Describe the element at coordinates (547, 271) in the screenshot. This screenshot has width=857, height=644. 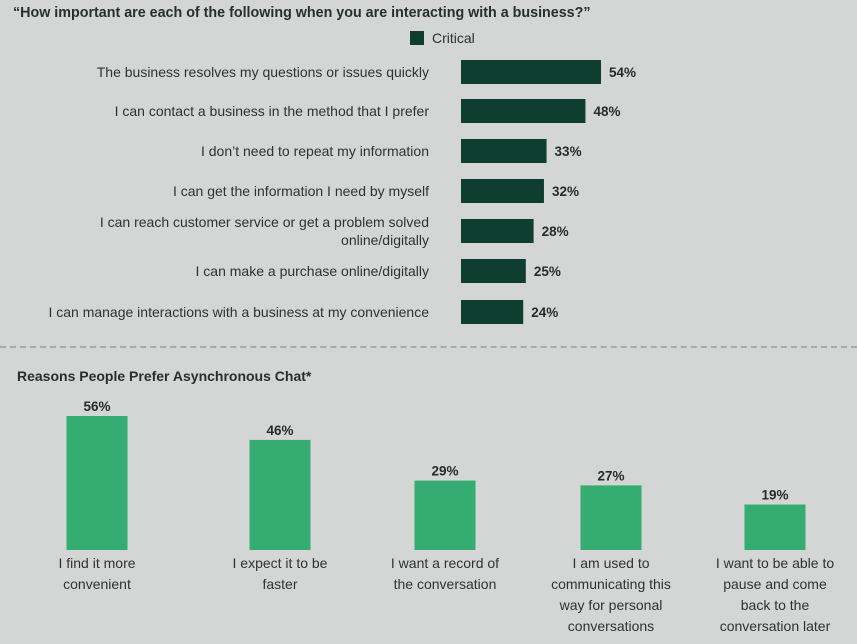
I see `importance-value-label-i-can-make-a-purchase-online-digitally: 25%` at that location.